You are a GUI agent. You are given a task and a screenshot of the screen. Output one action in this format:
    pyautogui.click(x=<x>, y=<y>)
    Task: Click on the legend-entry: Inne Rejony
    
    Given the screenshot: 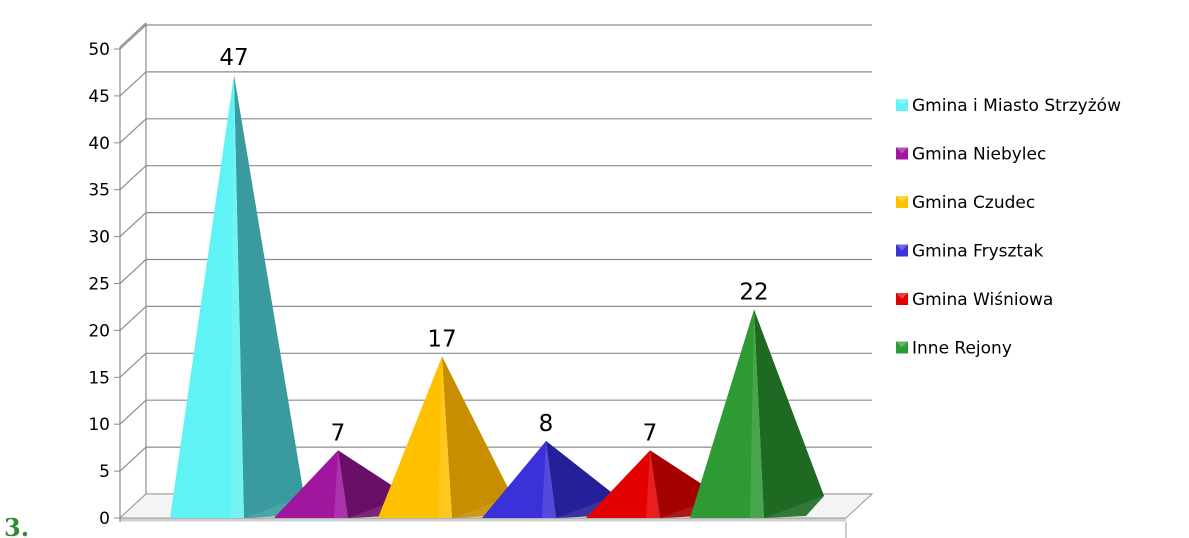 What is the action you would take?
    pyautogui.click(x=962, y=349)
    